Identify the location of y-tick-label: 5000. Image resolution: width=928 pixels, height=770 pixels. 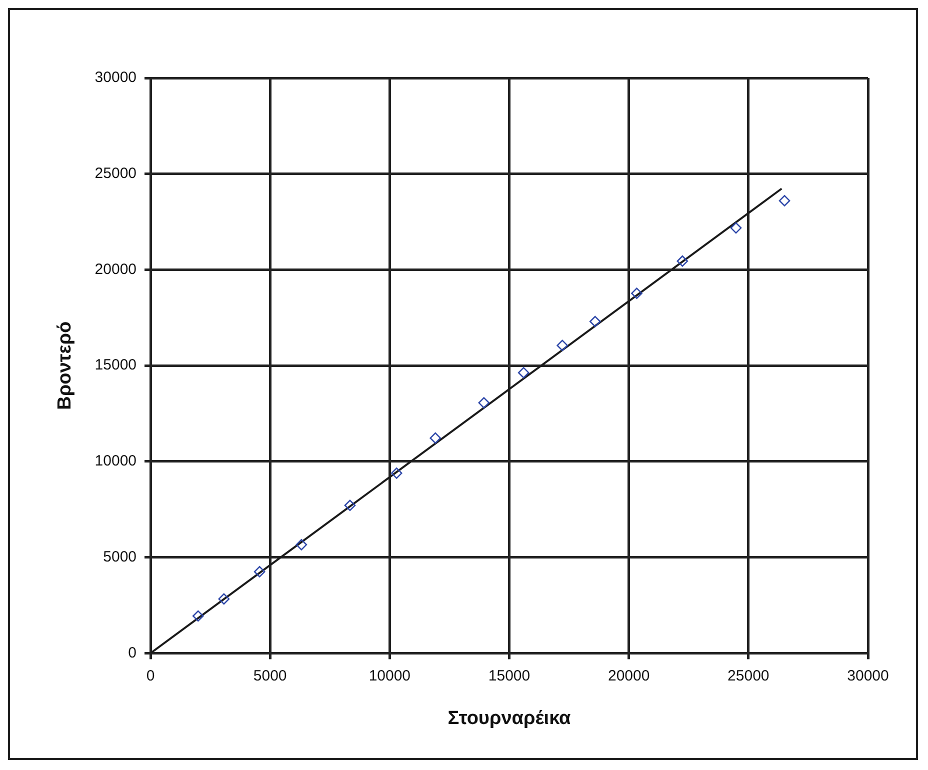
(120, 557).